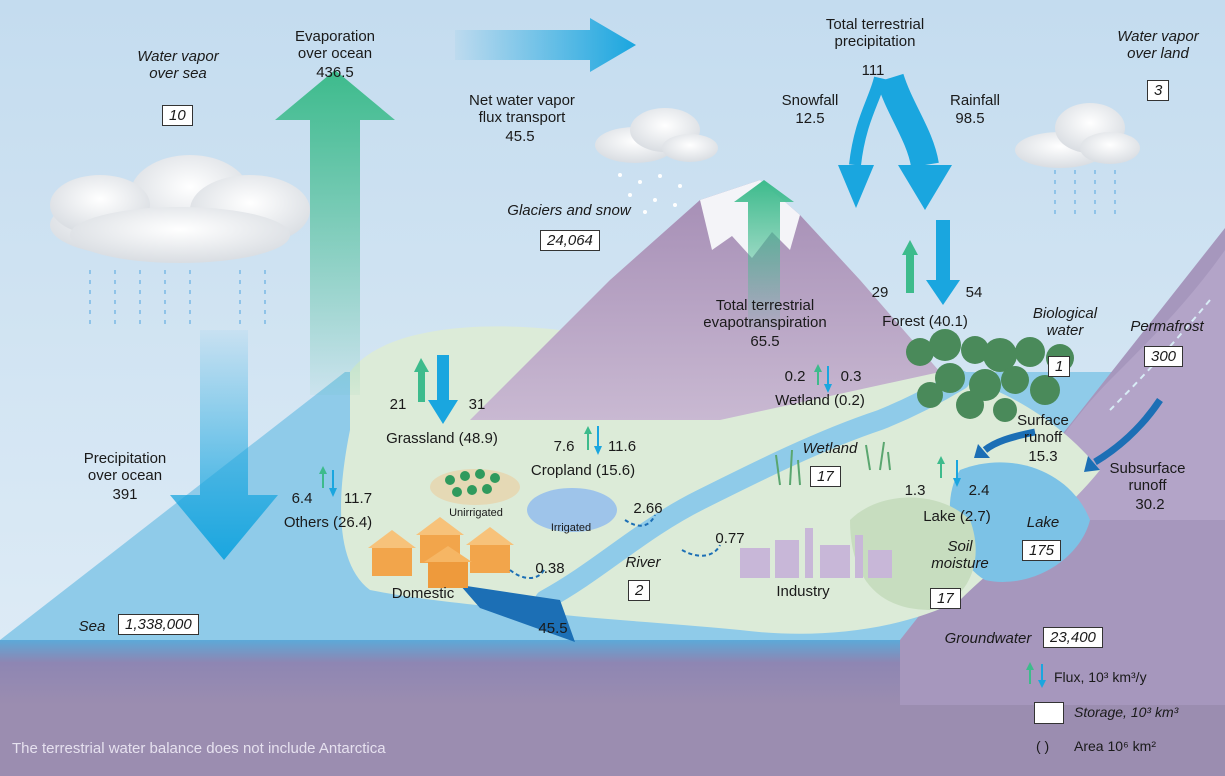 Image resolution: width=1225 pixels, height=776 pixels. Describe the element at coordinates (125, 467) in the screenshot. I see `precip-ocean-label: Precipitation over ocean` at that location.